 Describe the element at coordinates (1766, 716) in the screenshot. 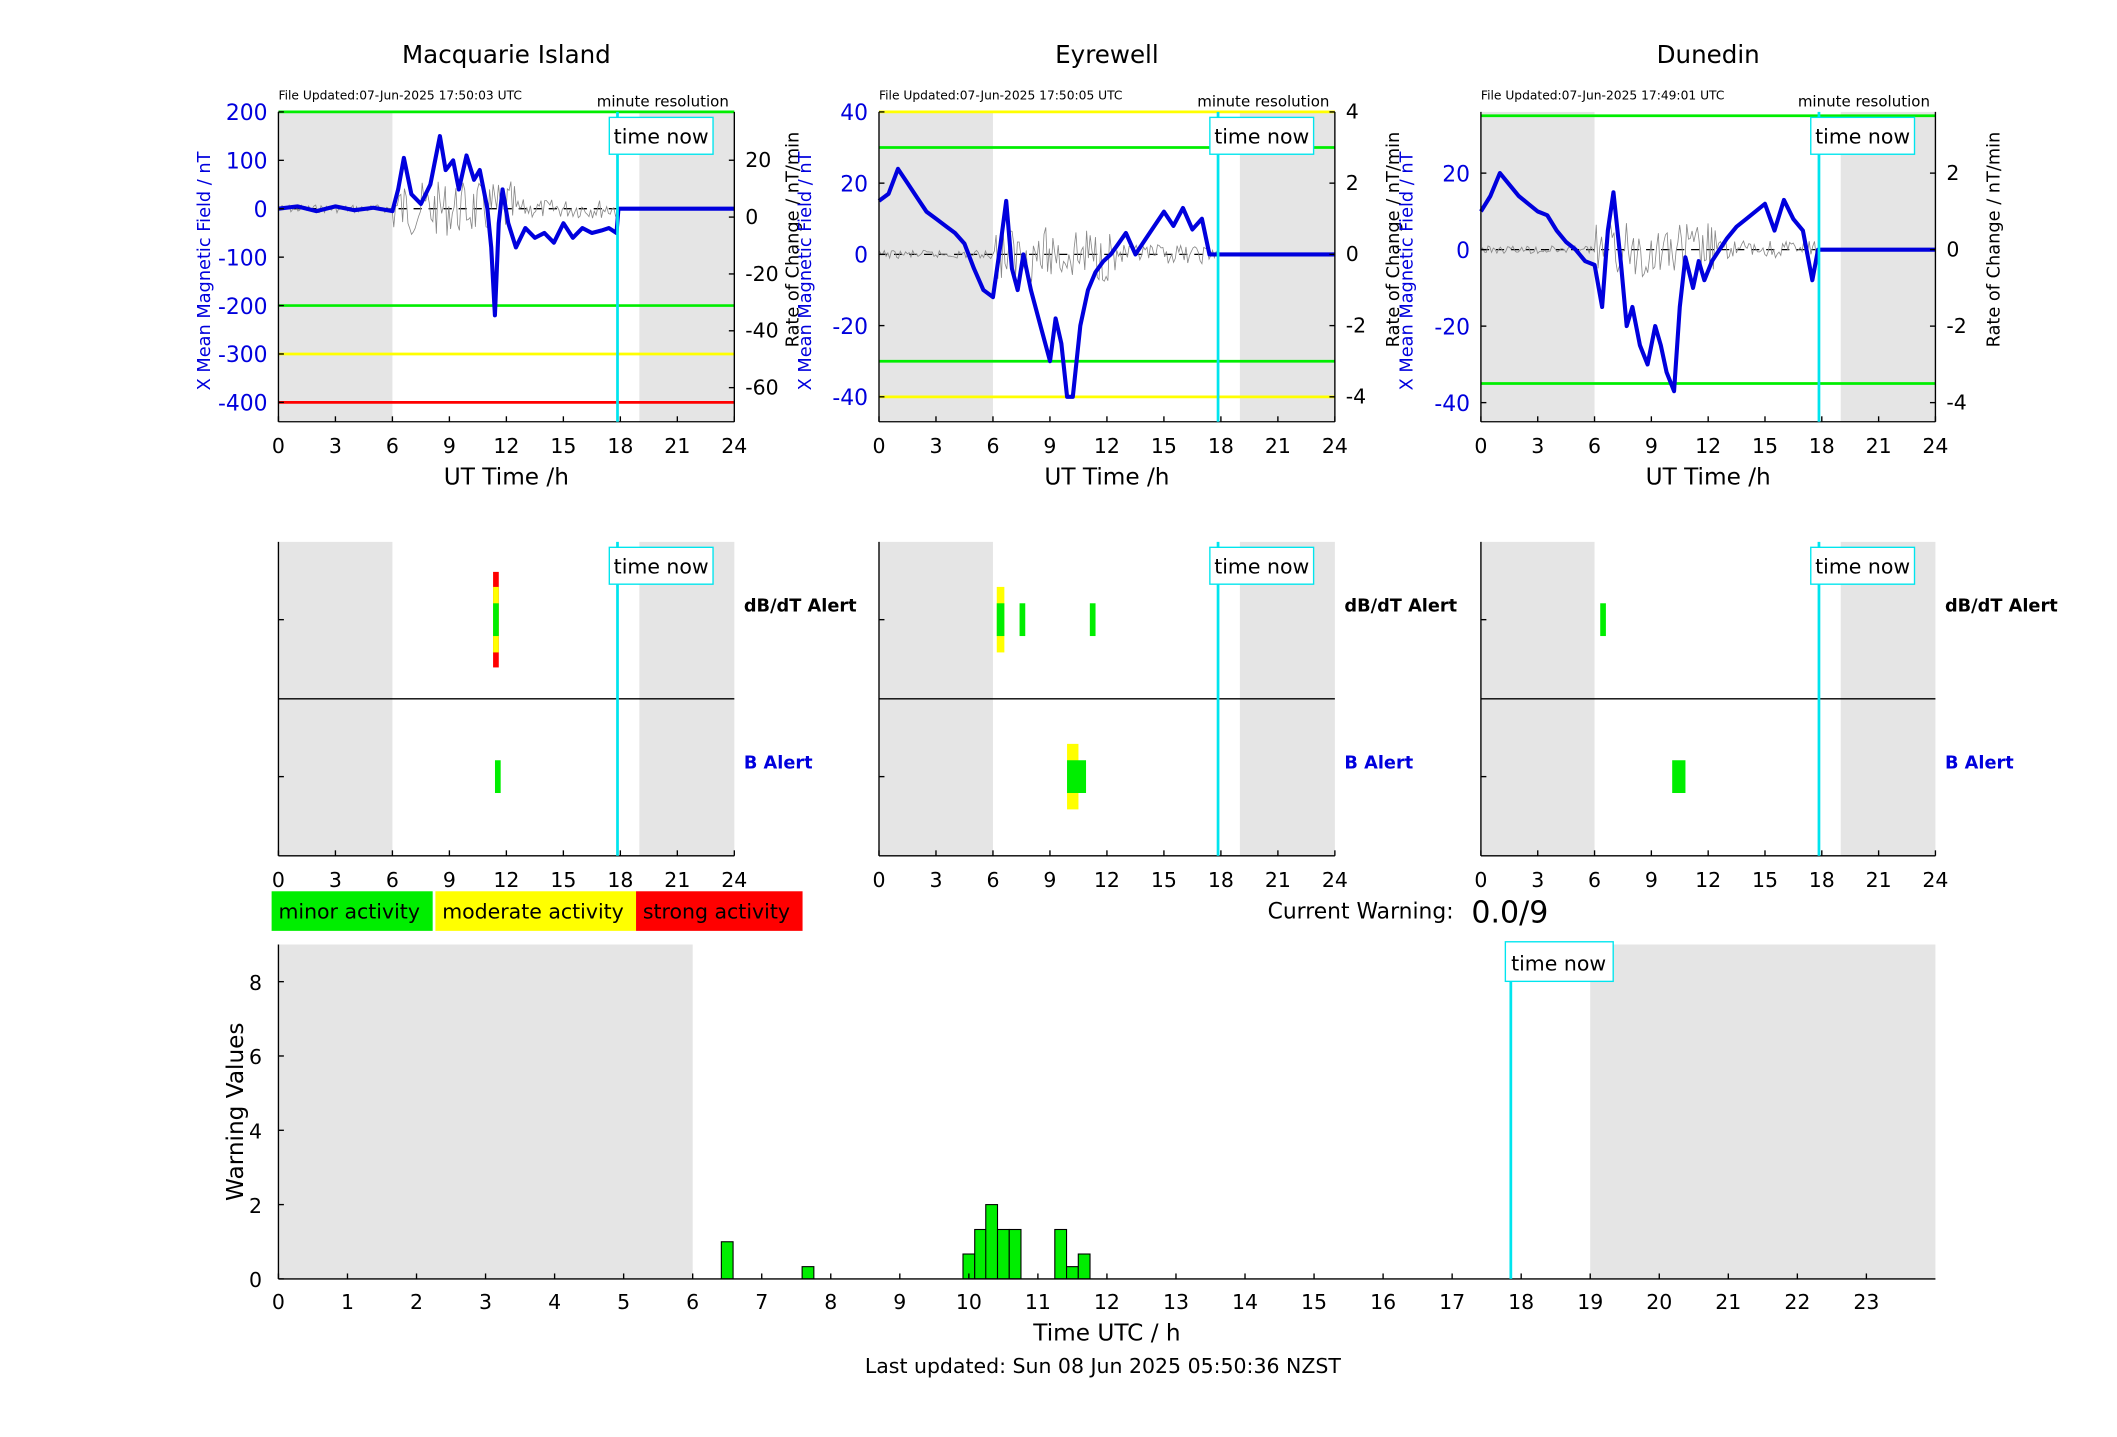

I see `alert-panel-2: dB/dT Alert B Alert 0 3 6 9 12 15 18 21 24 time now` at that location.